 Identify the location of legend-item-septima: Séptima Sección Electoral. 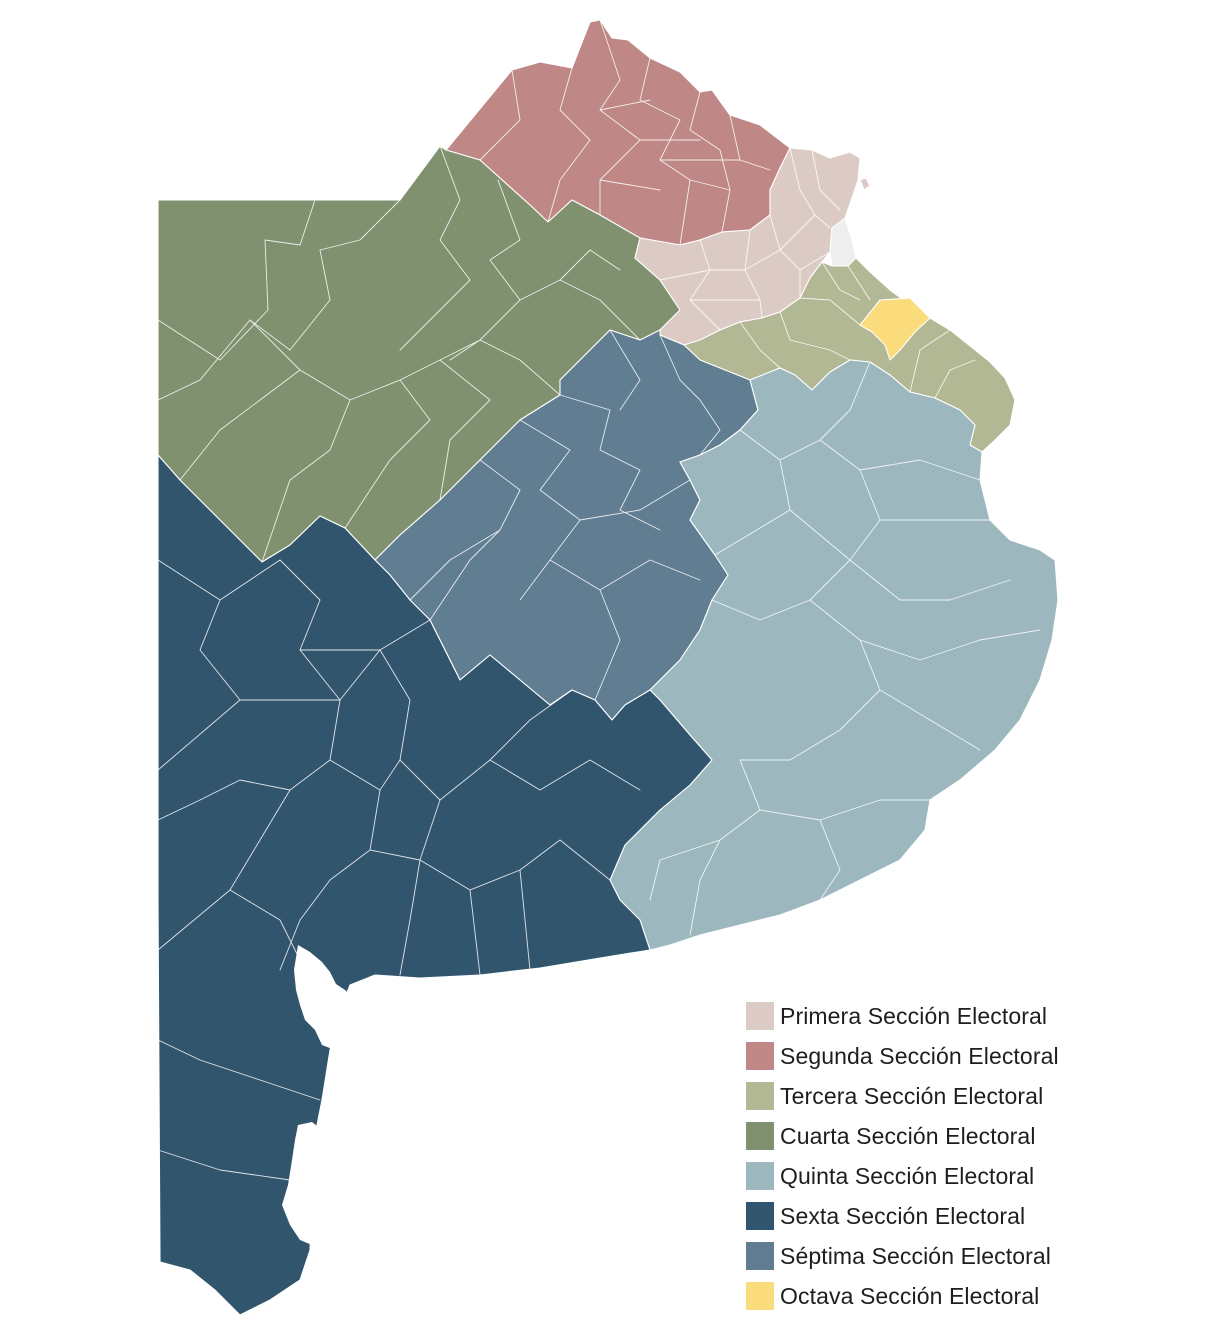
(921, 1256).